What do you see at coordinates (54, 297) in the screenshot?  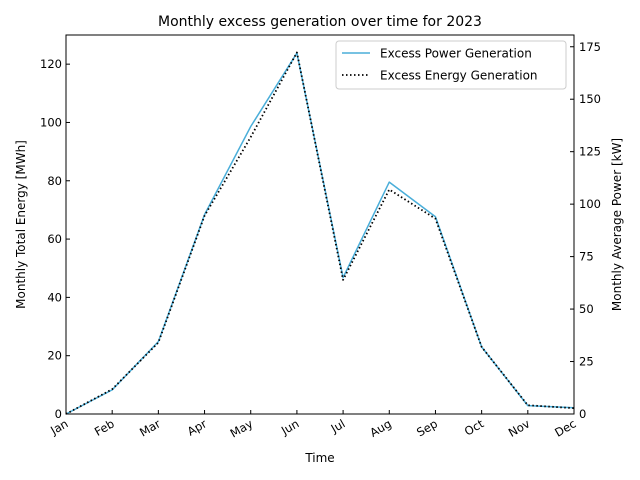 I see `y-left-tick-label: 40` at bounding box center [54, 297].